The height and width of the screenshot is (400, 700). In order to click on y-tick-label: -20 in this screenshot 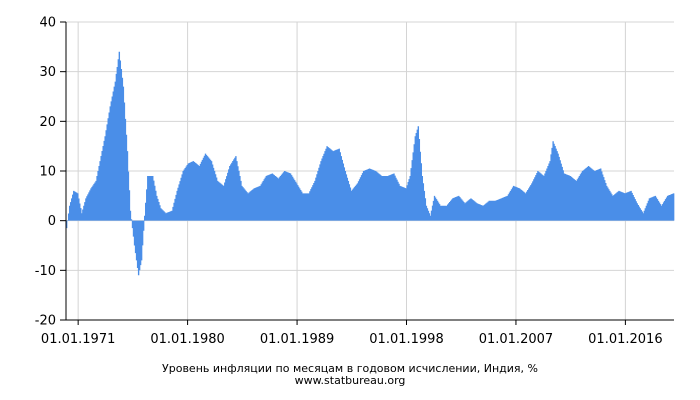, I will do `click(45, 321)`.